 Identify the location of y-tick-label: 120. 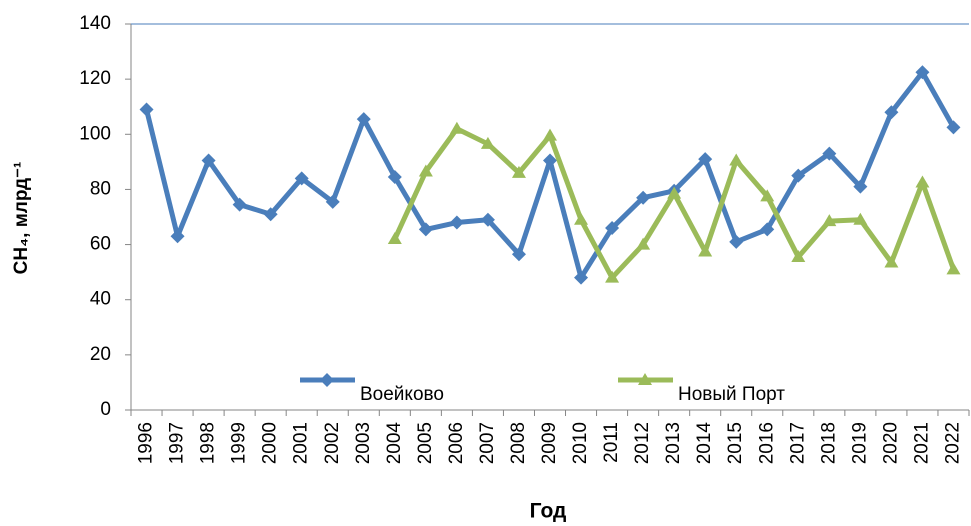
(95, 78).